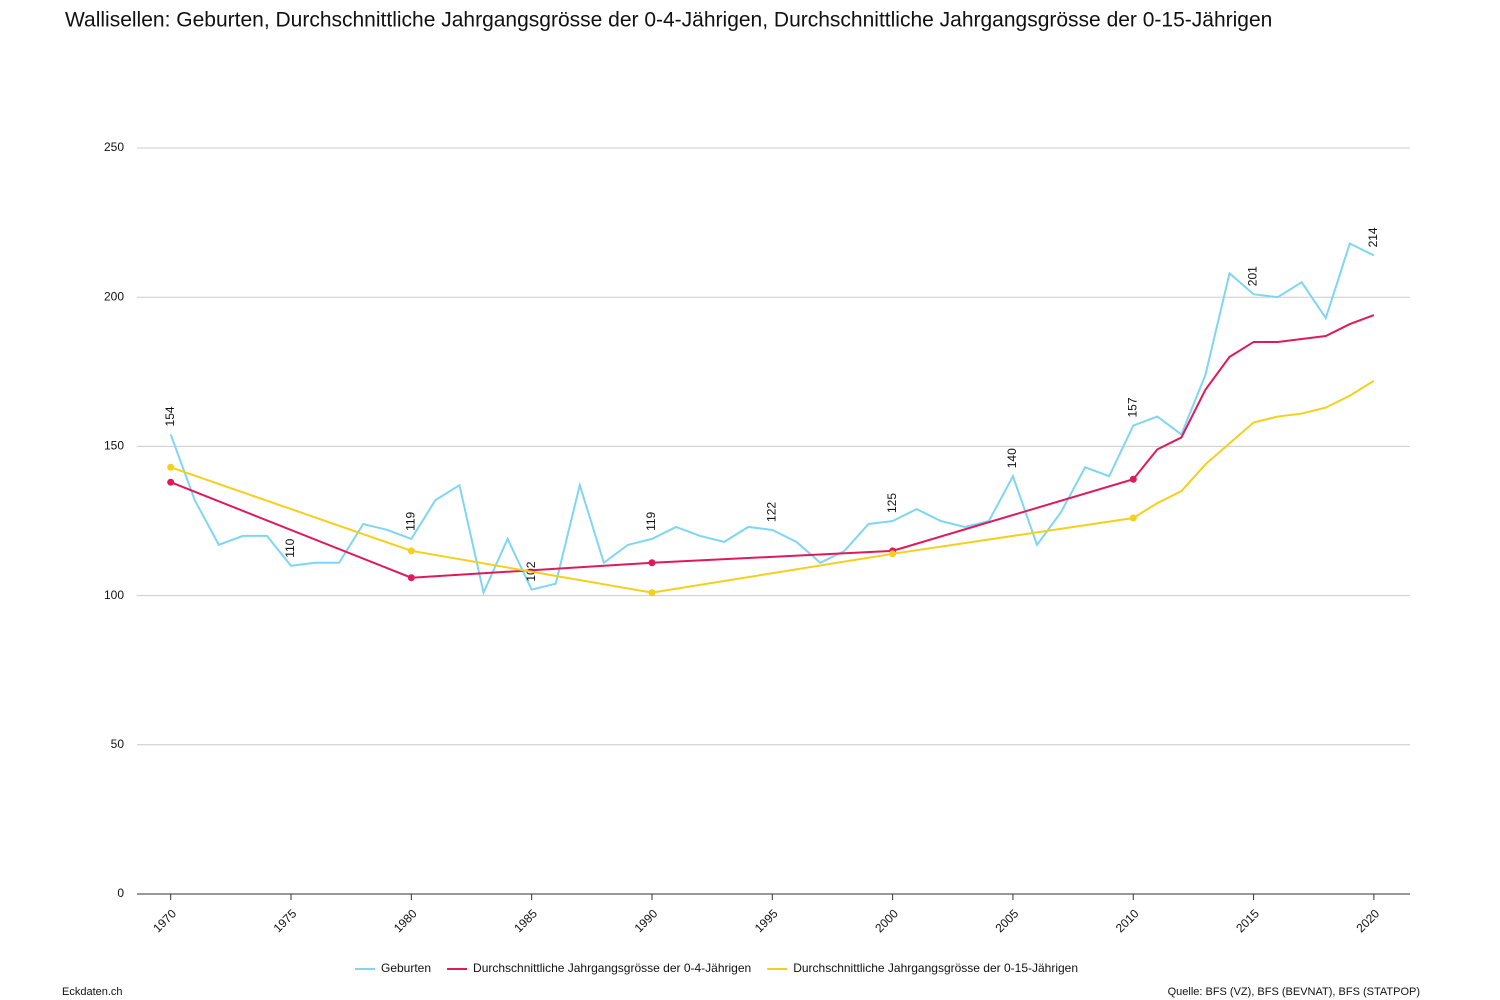 The height and width of the screenshot is (1000, 1500). Describe the element at coordinates (290, 547) in the screenshot. I see `data-label: 110` at that location.